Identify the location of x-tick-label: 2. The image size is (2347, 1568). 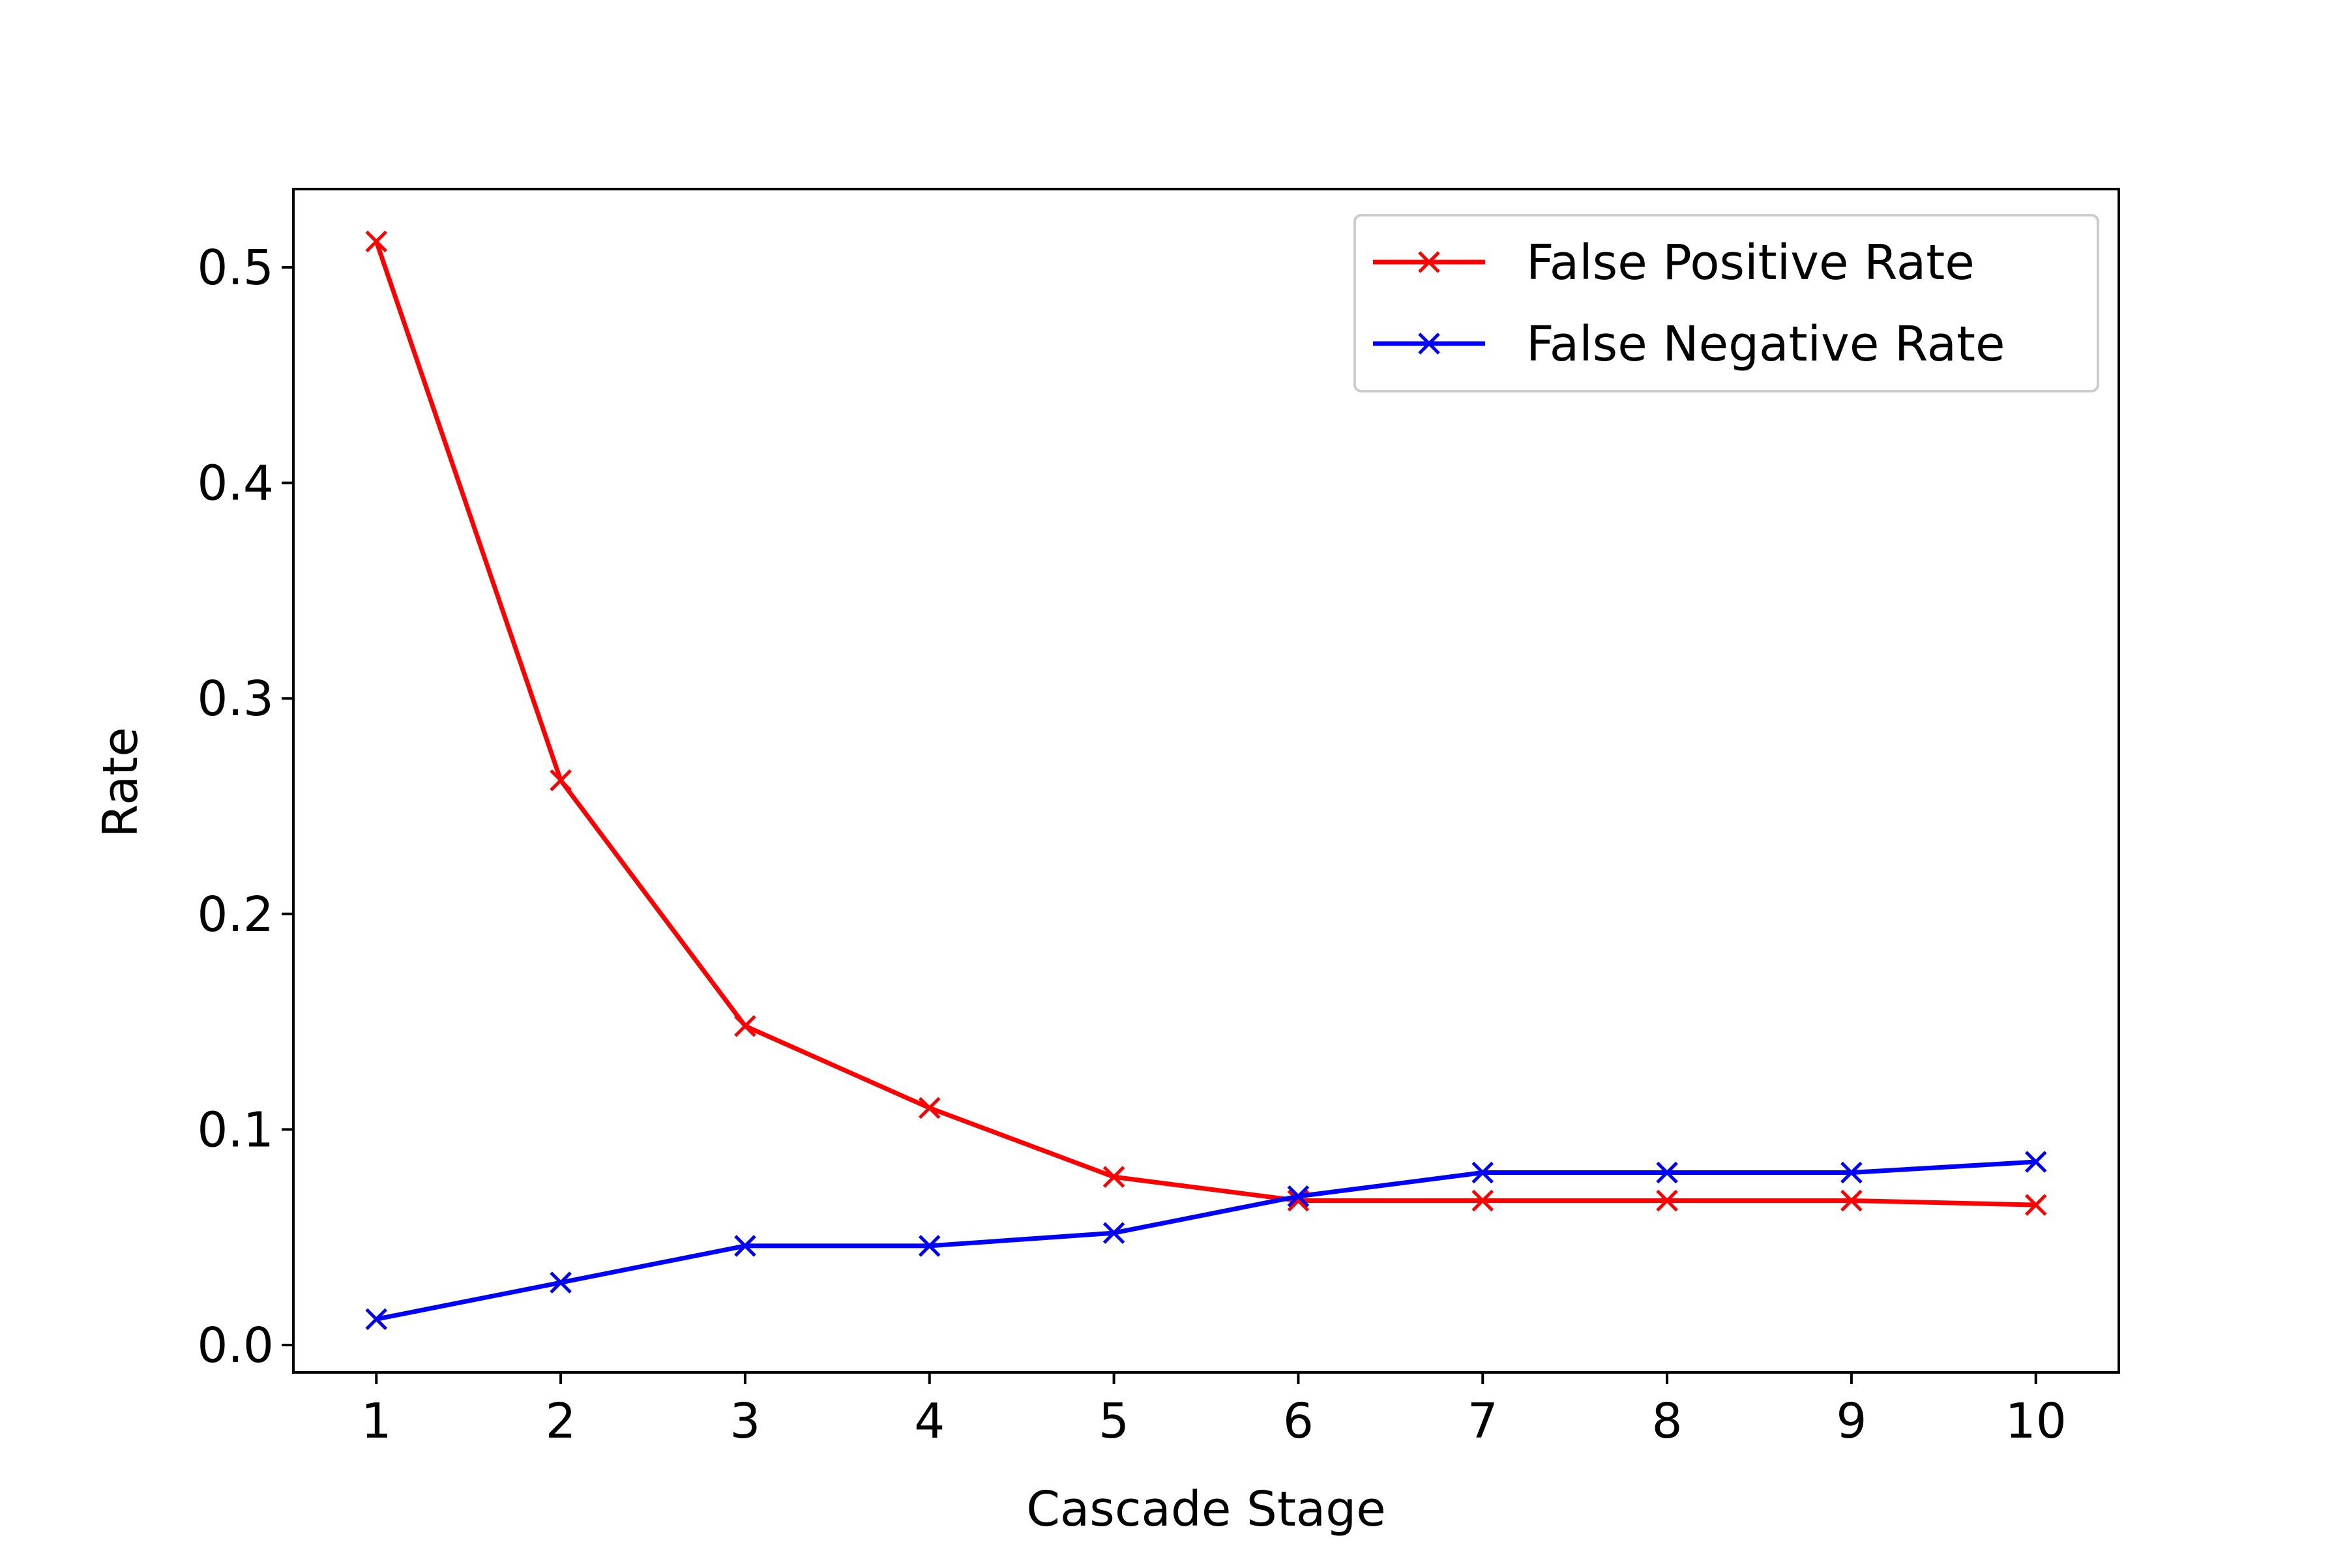
(561, 1421).